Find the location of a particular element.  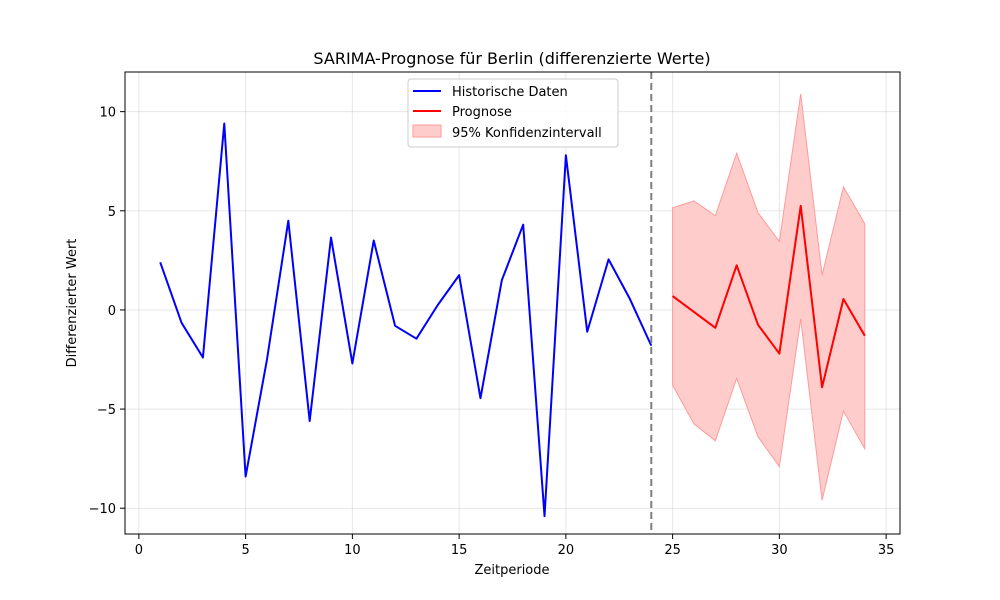

confidence-band is located at coordinates (769, 297).